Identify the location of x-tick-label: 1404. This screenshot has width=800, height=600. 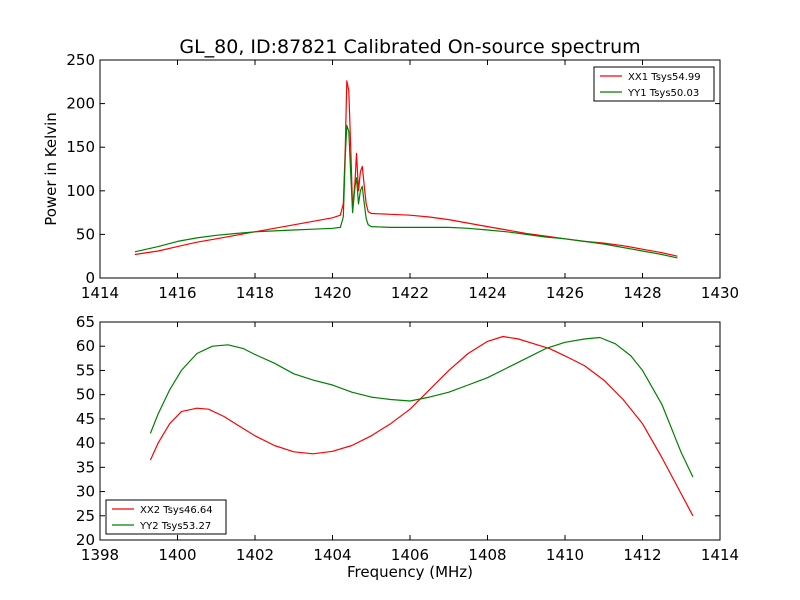
(332, 555).